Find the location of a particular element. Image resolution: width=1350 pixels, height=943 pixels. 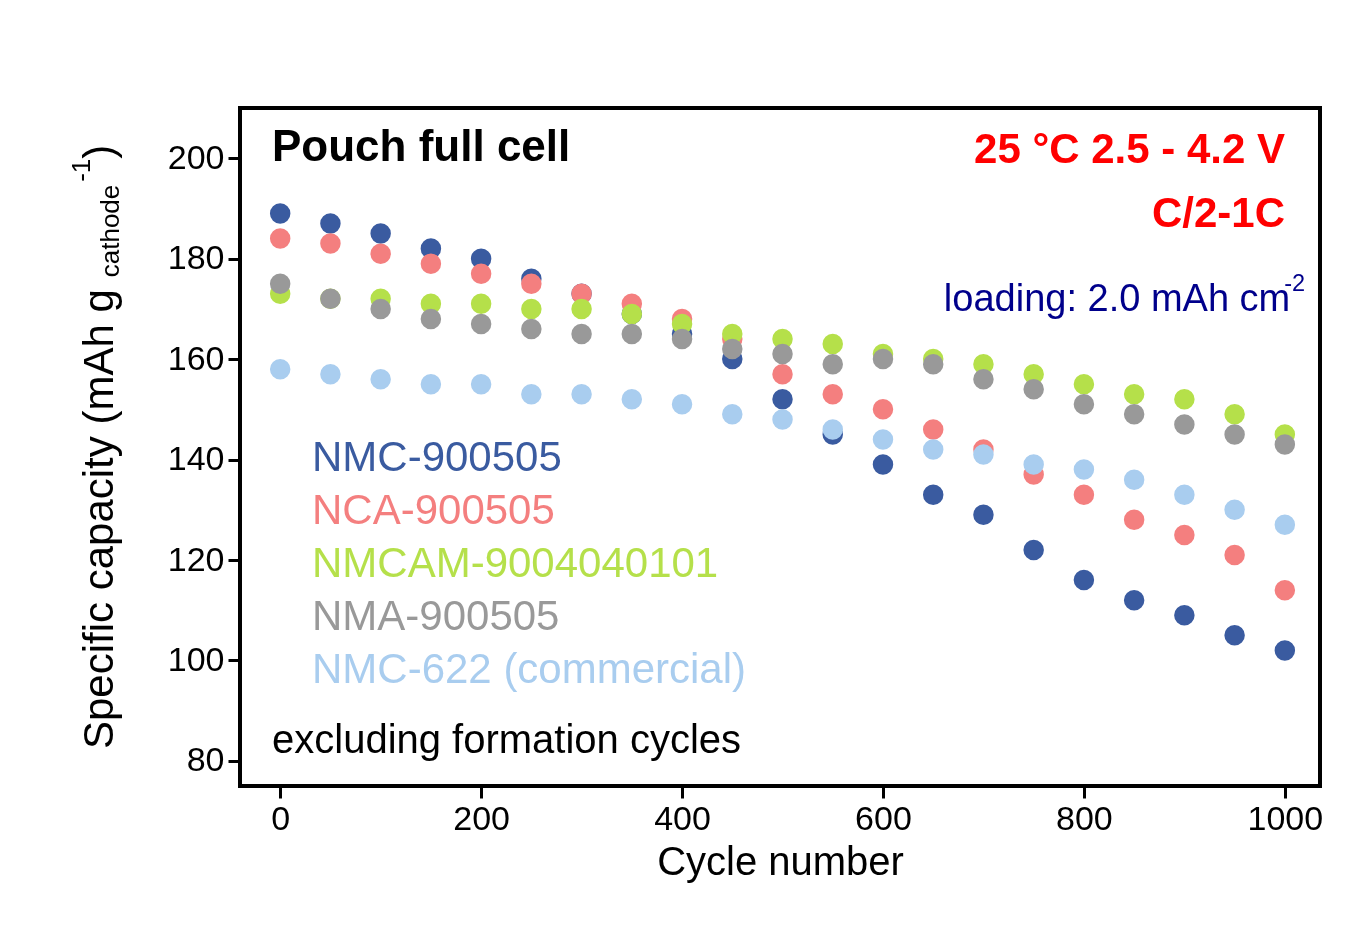

y-tick-label: 120 is located at coordinates (196, 558).